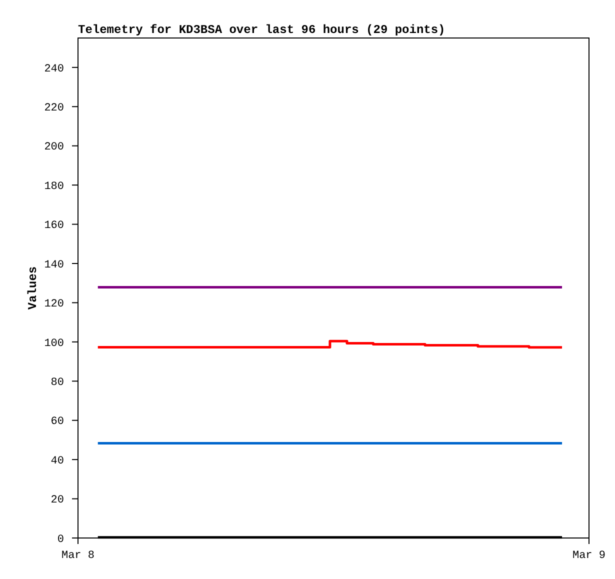  Describe the element at coordinates (57, 422) in the screenshot. I see `y-tick-label: 60` at that location.